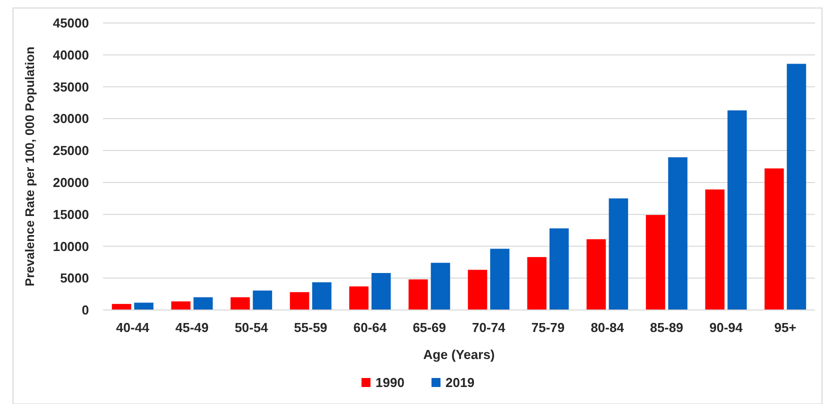  What do you see at coordinates (548, 327) in the screenshot?
I see `x-tick-label: 75-79` at bounding box center [548, 327].